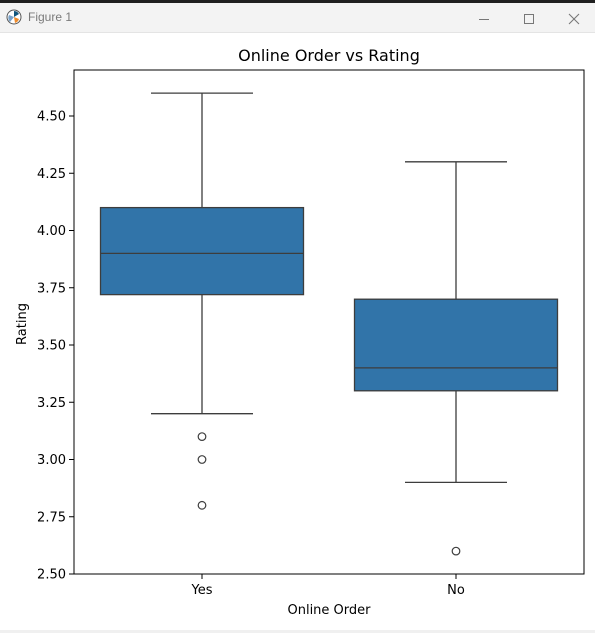 Image resolution: width=595 pixels, height=634 pixels. I want to click on y-tick-label: 3.75, so click(51, 288).